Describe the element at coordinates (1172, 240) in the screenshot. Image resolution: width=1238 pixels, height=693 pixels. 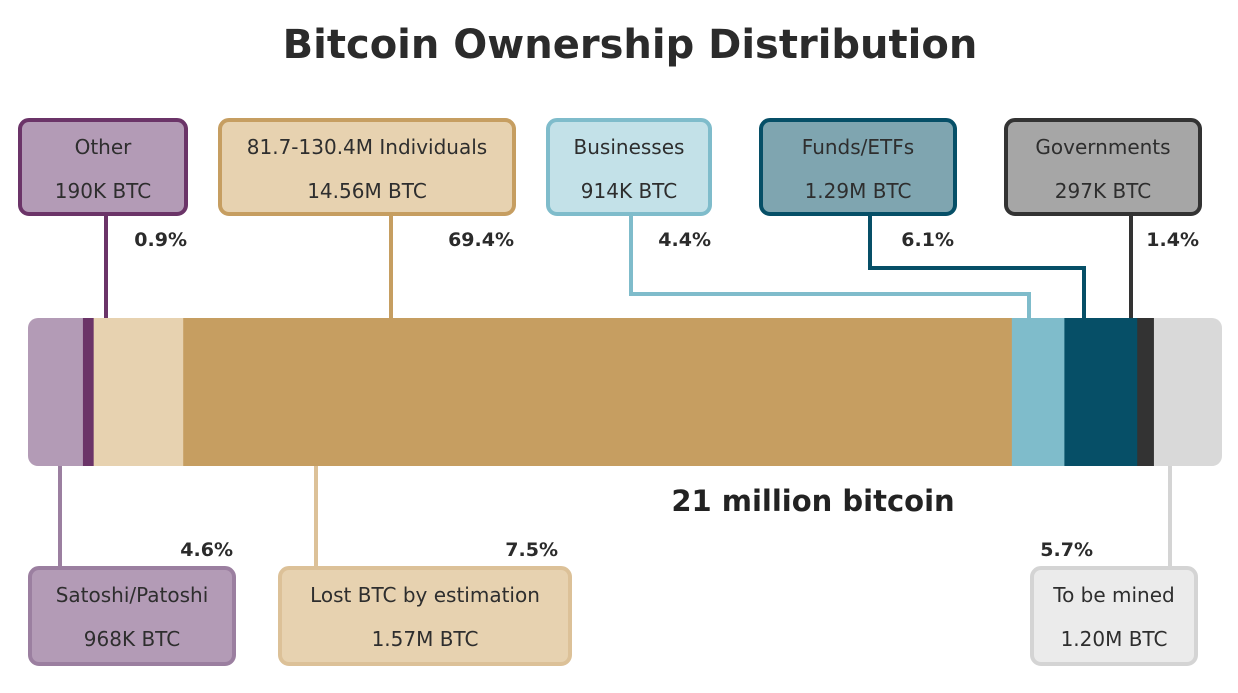
I see `percent-label-governments: 1.4%` at that location.